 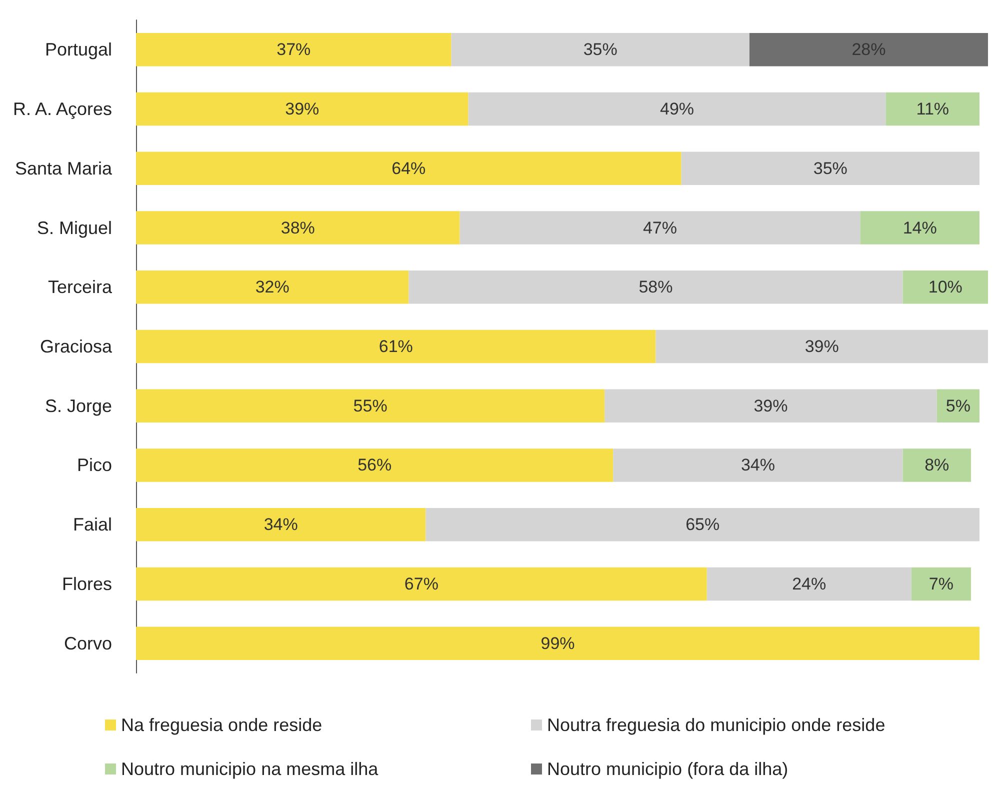 What do you see at coordinates (92, 524) in the screenshot?
I see `y-tick-label: Faial` at bounding box center [92, 524].